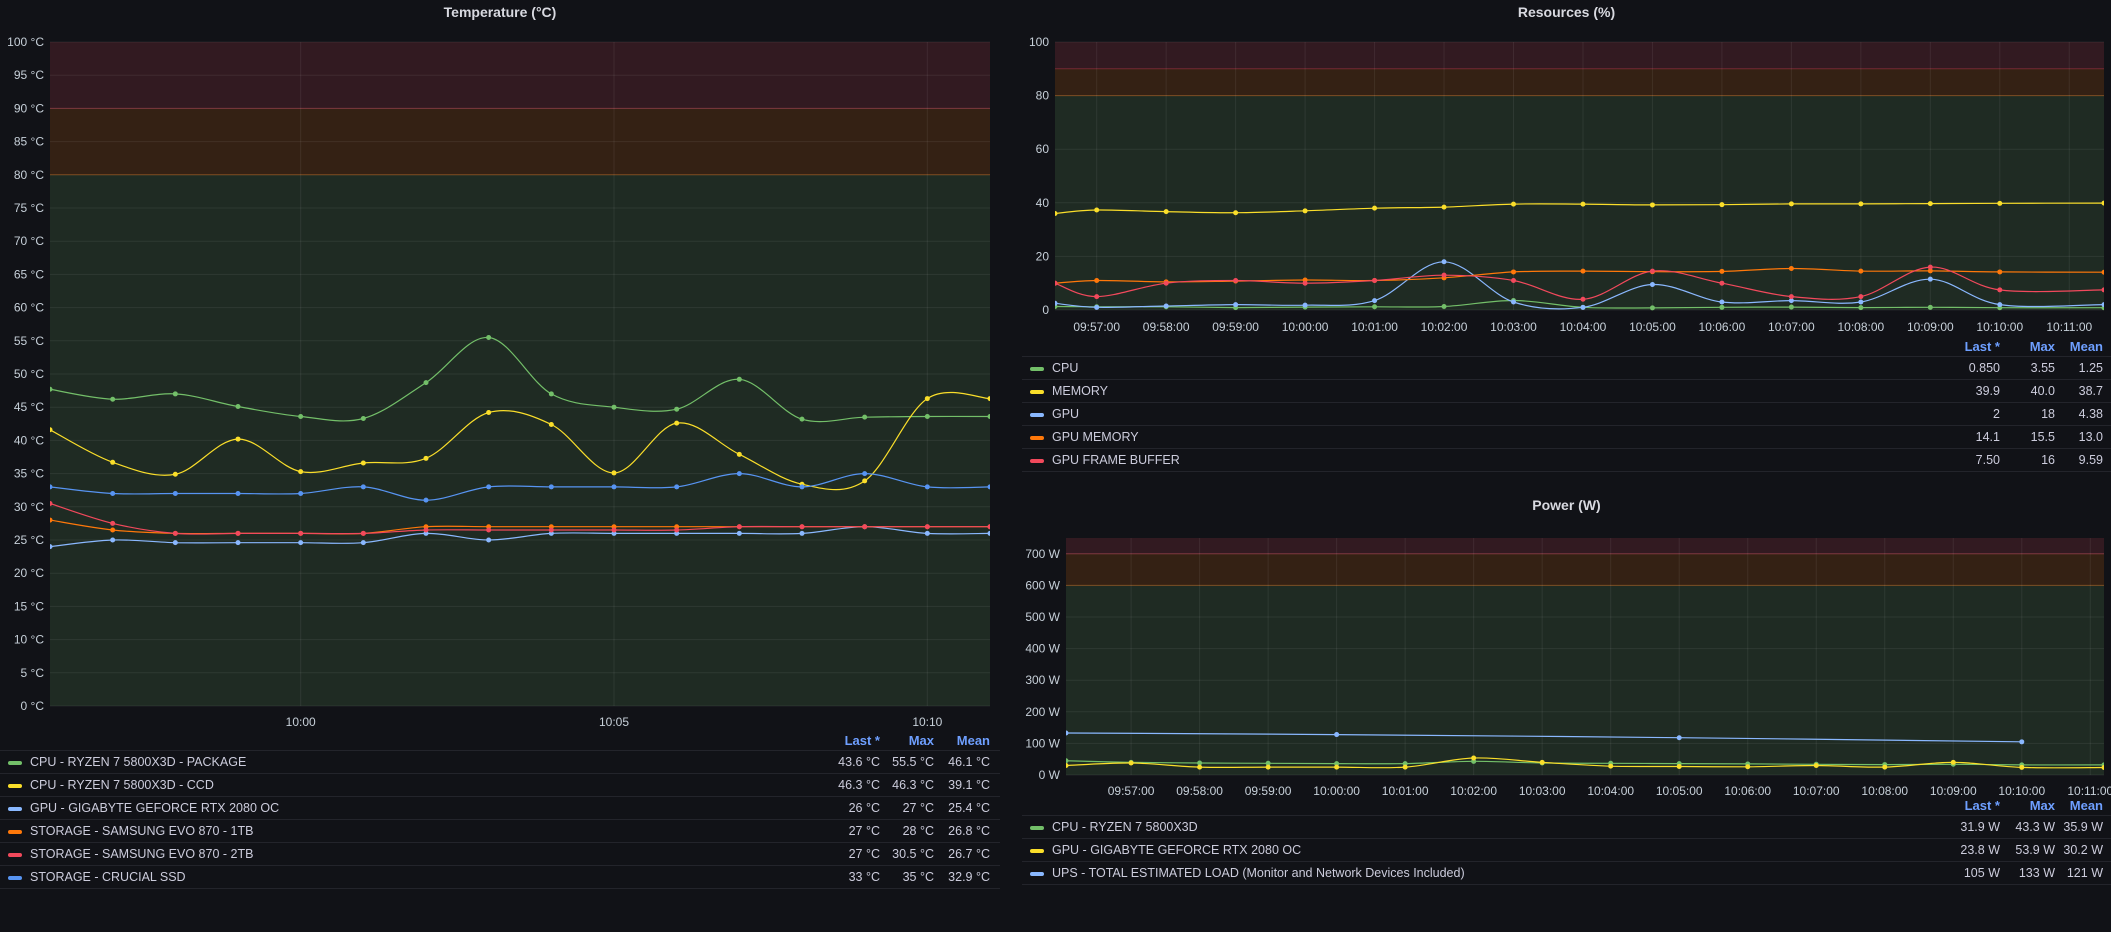 This screenshot has height=932, width=2111. What do you see at coordinates (122, 785) in the screenshot?
I see `legend-series-name: CPU - RYZEN 7 5800X3D - CCD` at bounding box center [122, 785].